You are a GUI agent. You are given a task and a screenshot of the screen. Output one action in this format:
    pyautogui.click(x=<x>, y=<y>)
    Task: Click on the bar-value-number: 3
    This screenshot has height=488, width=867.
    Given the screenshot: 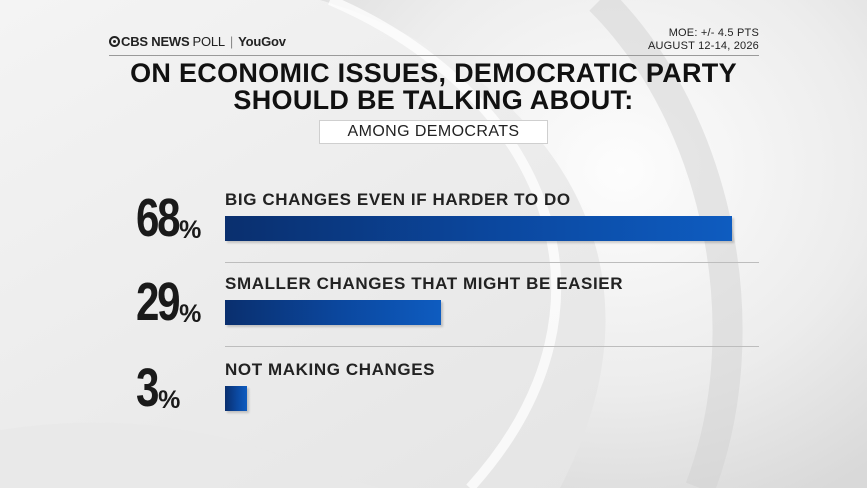 What is the action you would take?
    pyautogui.click(x=147, y=388)
    